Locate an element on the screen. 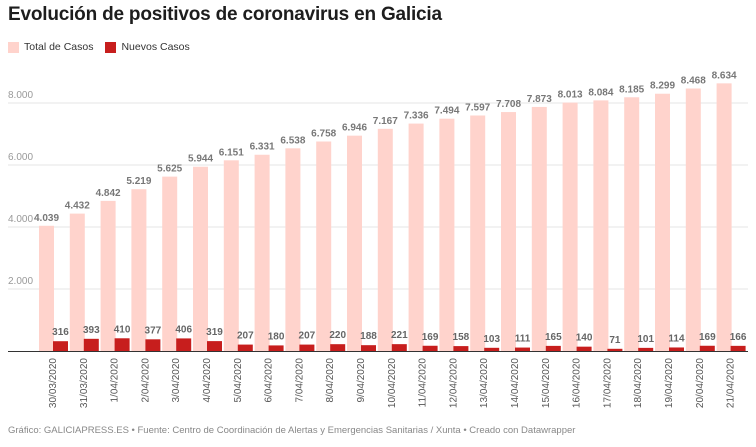 This screenshot has width=756, height=447. data-label-total: 4.842 is located at coordinates (108, 193).